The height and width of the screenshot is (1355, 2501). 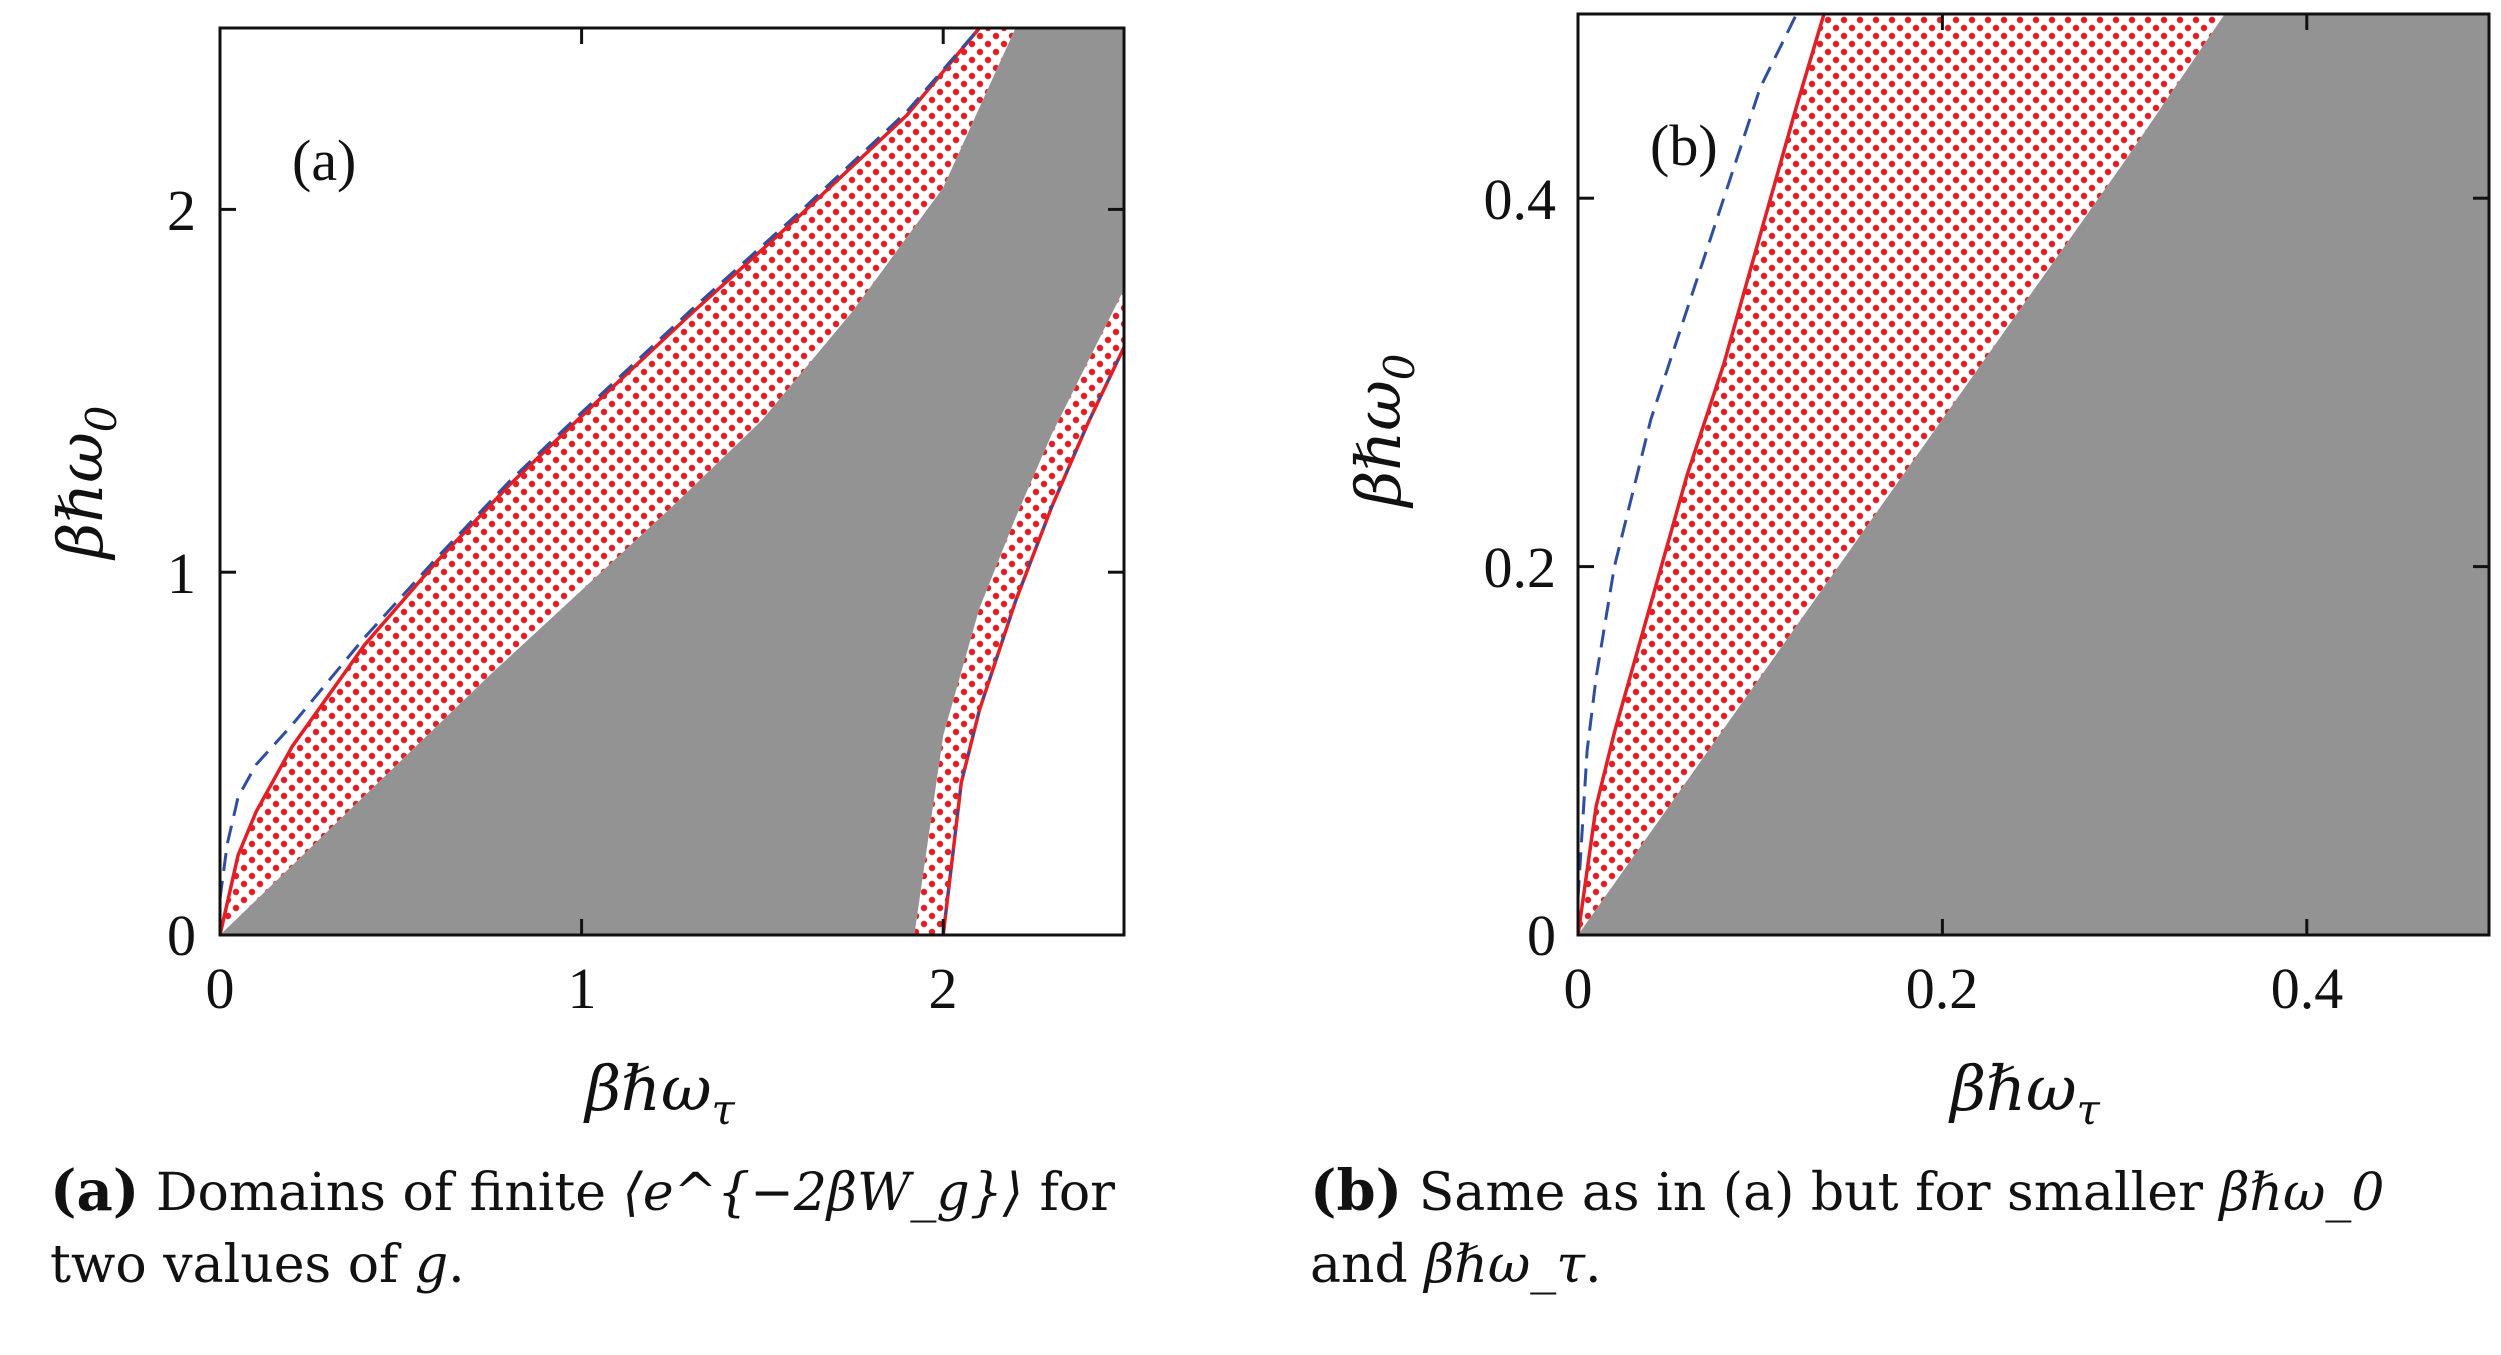 What do you see at coordinates (1367, 1265) in the screenshot?
I see `caption-b-mid: and` at bounding box center [1367, 1265].